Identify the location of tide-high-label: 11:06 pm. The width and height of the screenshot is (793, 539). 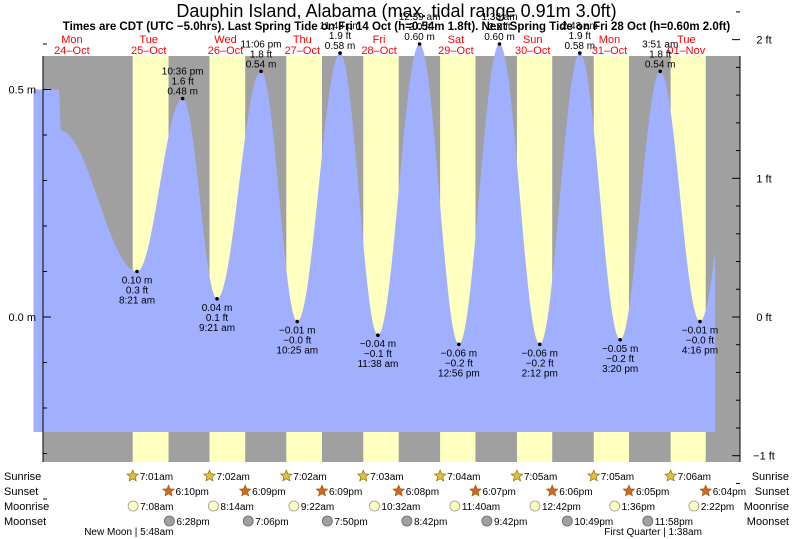
(261, 44).